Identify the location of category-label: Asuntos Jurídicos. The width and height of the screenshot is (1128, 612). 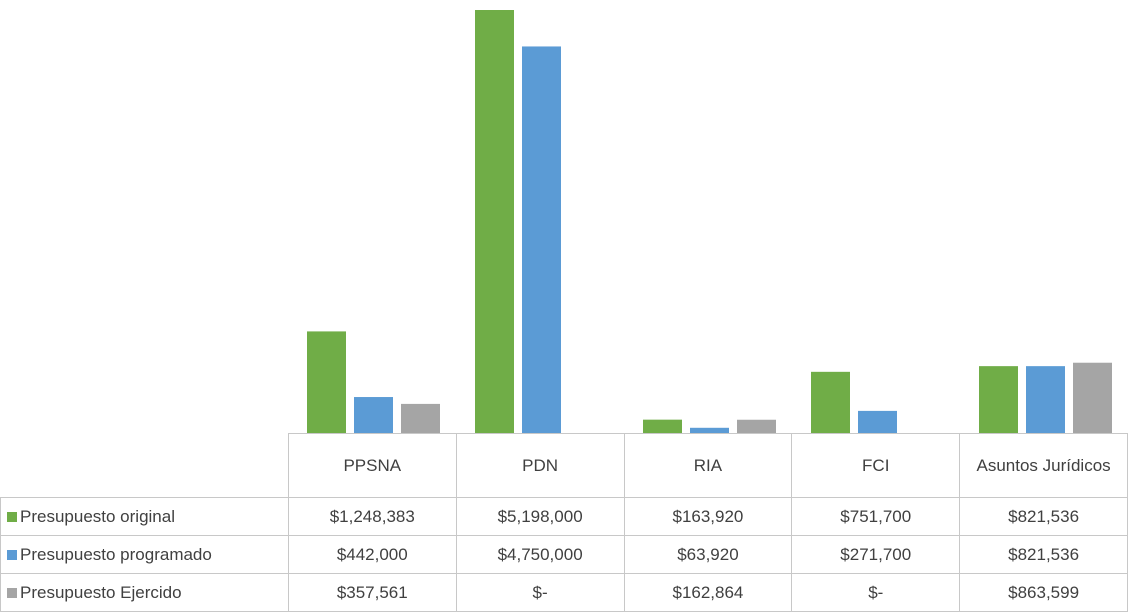
(1043, 465).